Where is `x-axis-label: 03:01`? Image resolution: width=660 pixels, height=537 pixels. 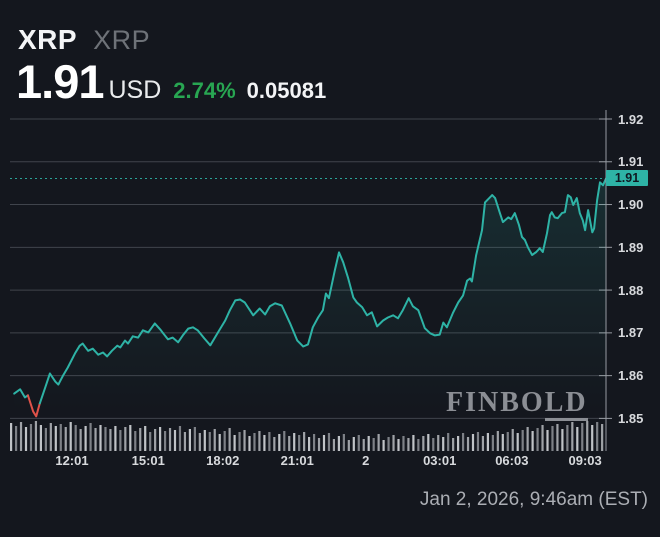
x-axis-label: 03:01 is located at coordinates (440, 460).